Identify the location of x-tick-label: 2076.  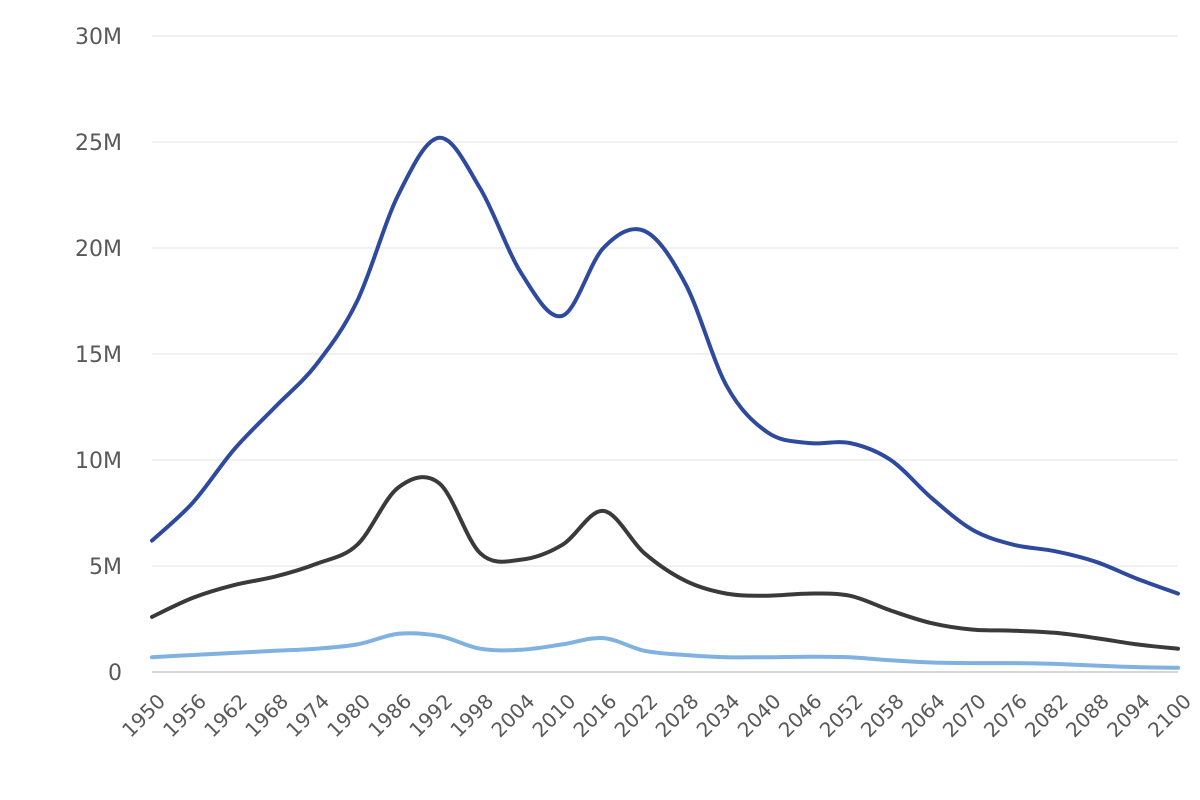
(1005, 715).